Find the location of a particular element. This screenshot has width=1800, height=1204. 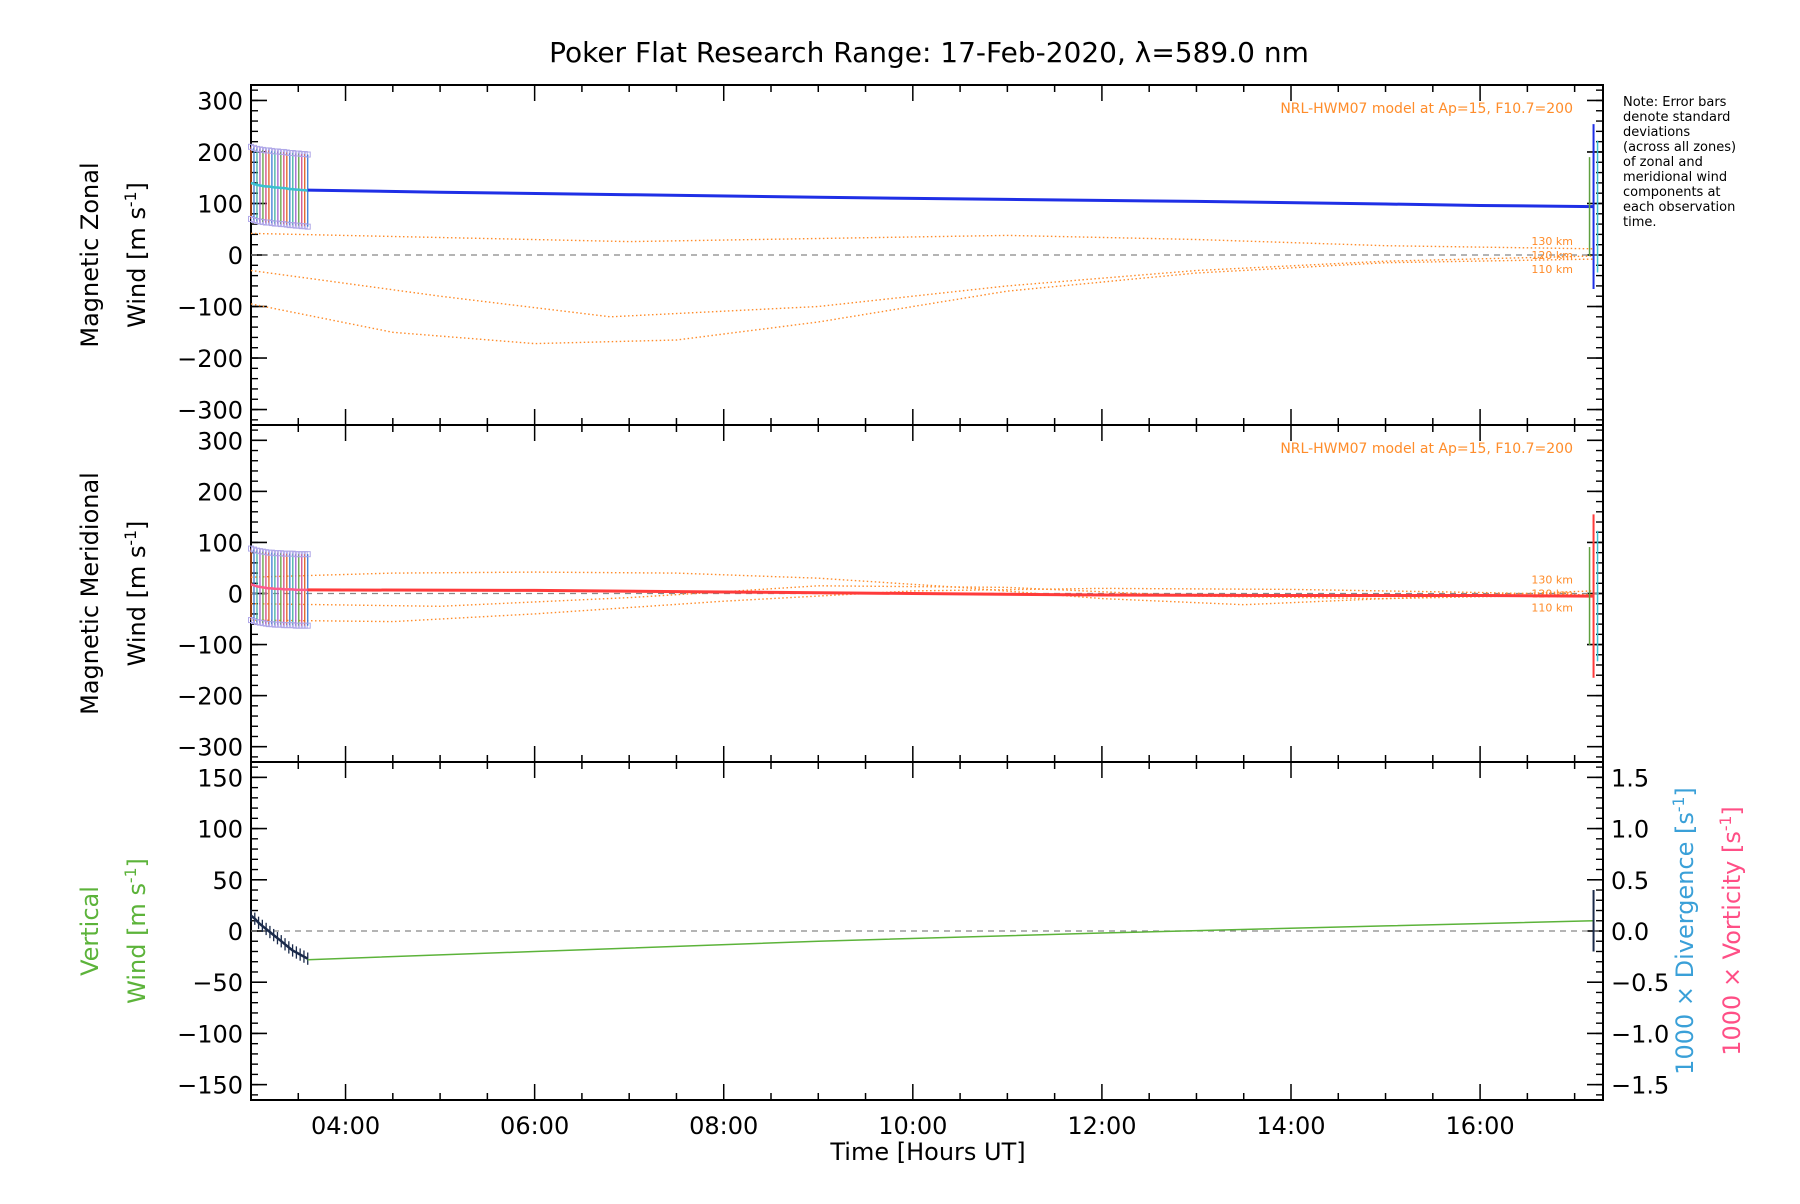

x-tick-label: 16:00 is located at coordinates (1480, 1126).